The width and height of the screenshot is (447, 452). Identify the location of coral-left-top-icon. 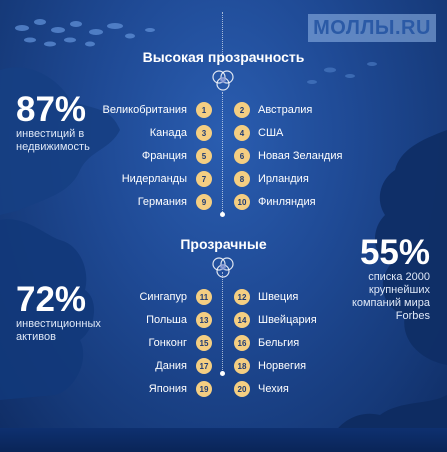
(60, 141).